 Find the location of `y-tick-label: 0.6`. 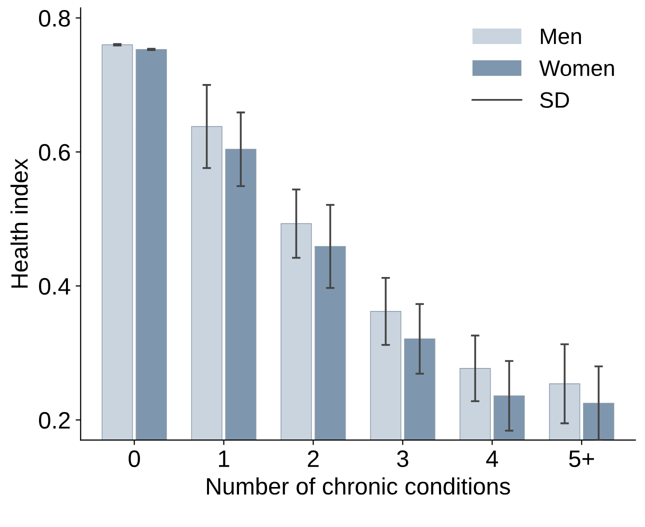

y-tick-label: 0.6 is located at coordinates (54, 152).